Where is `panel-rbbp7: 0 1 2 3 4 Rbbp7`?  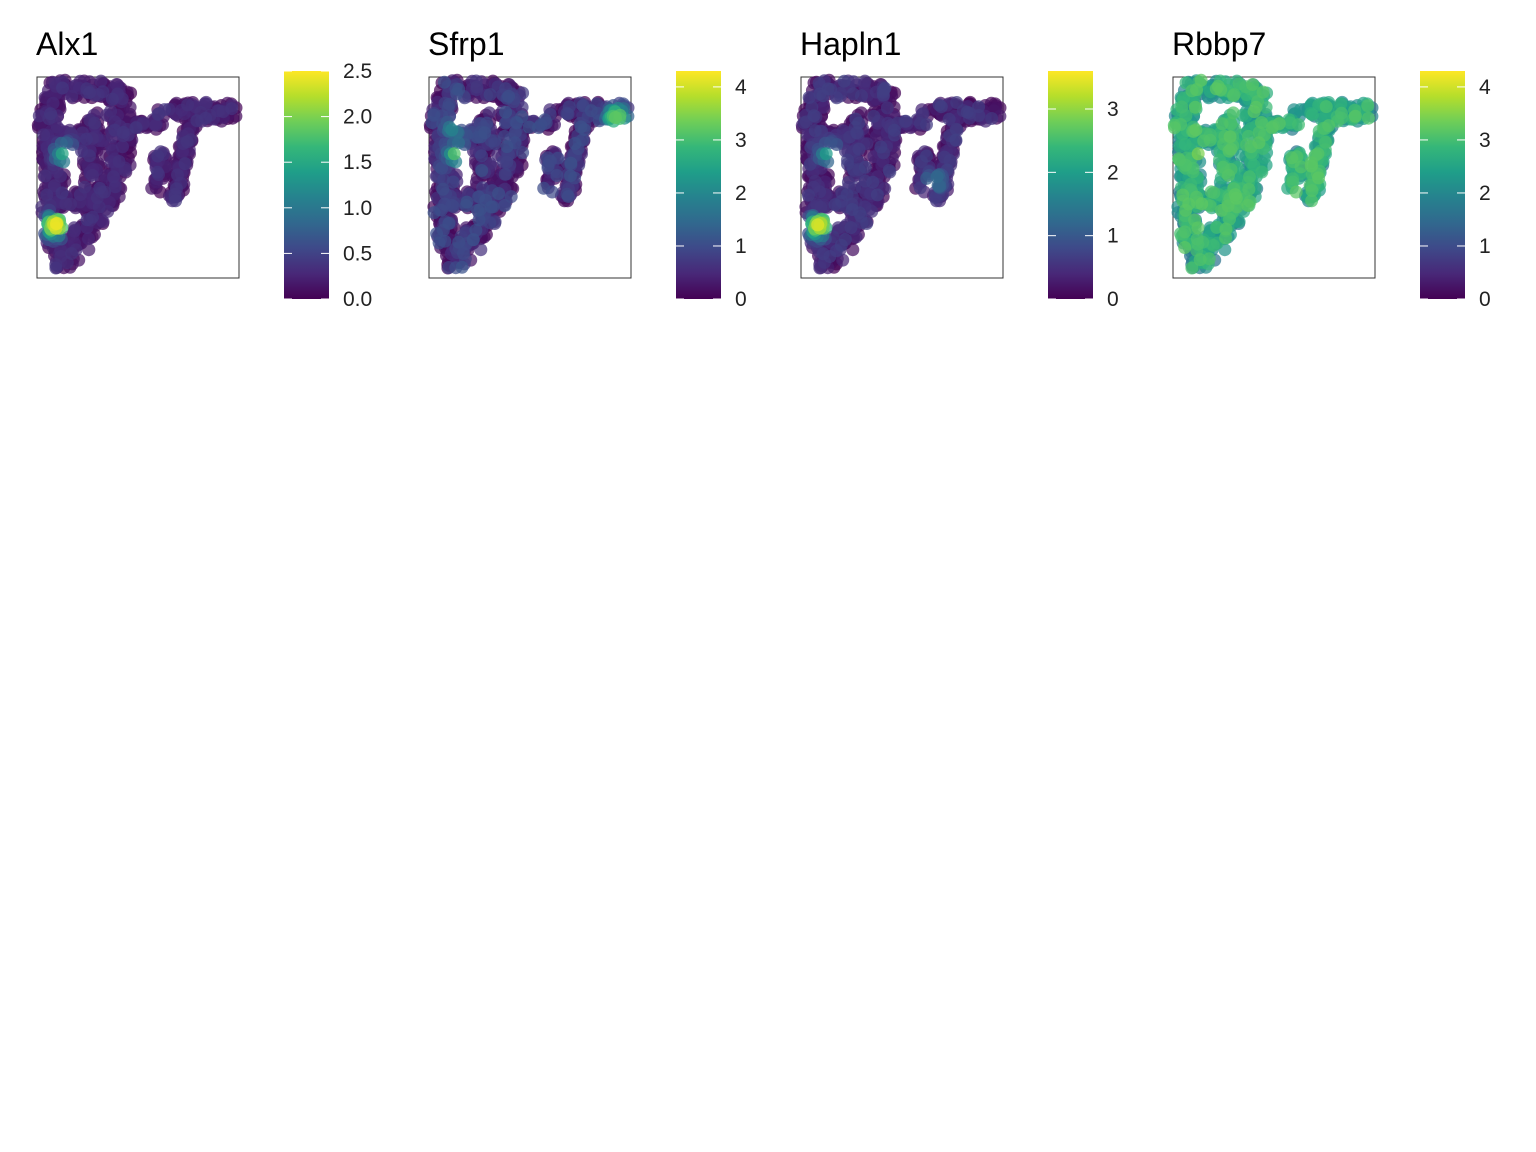 panel-rbbp7: 0 1 2 3 4 Rbbp7 is located at coordinates (1351, 165).